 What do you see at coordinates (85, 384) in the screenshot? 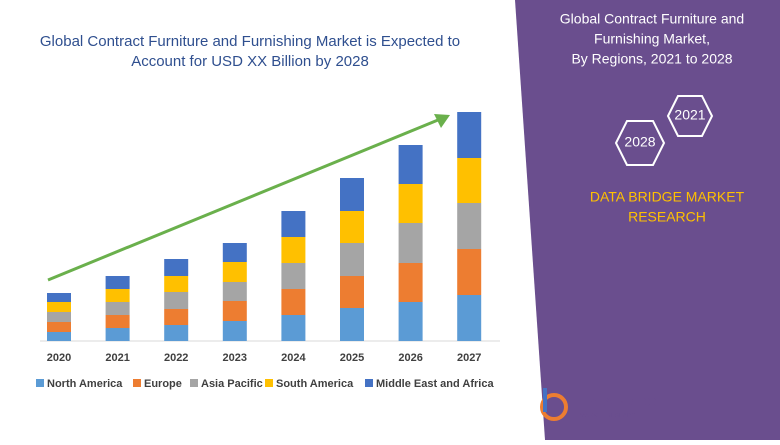
I see `legend-label: North America` at bounding box center [85, 384].